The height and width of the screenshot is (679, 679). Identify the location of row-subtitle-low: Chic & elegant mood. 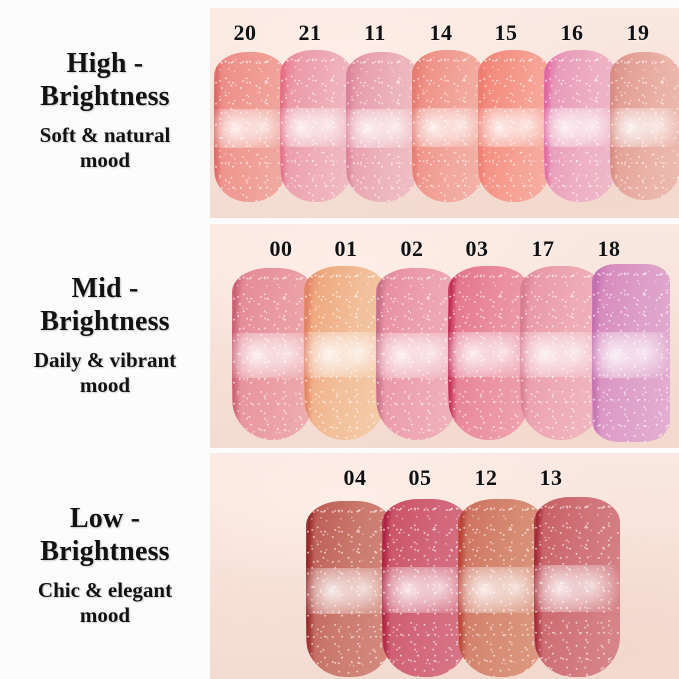
(105, 603).